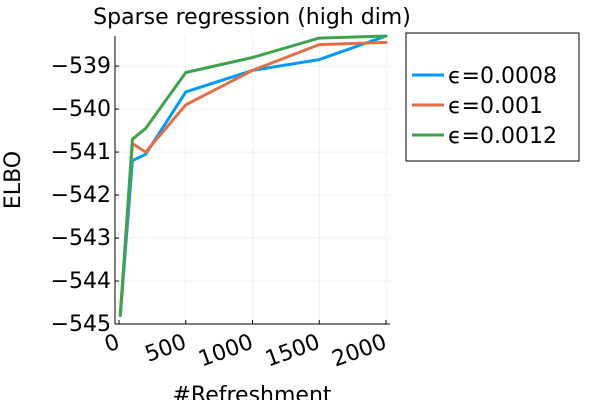  I want to click on y-tick-label: −539, so click(81, 66).